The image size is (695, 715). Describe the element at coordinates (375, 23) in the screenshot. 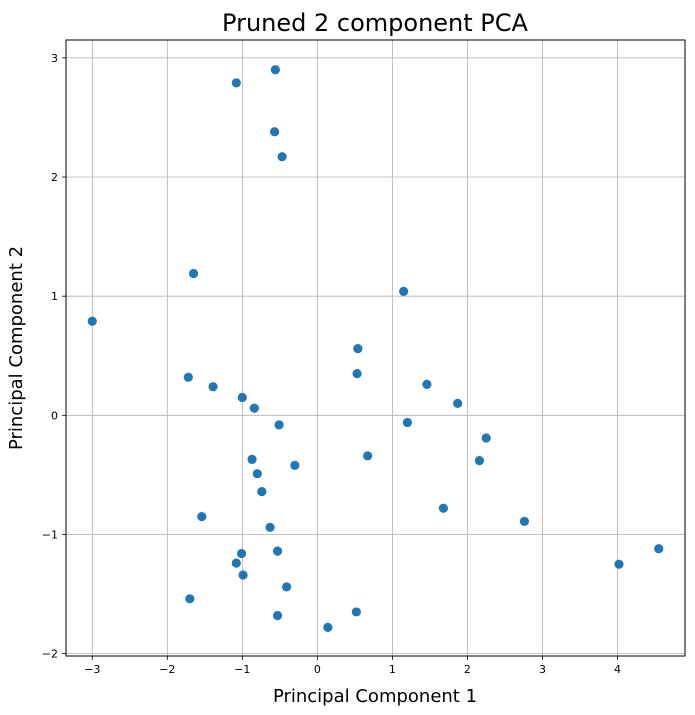

I see `chart-title: Pruned 2 component PCA` at that location.